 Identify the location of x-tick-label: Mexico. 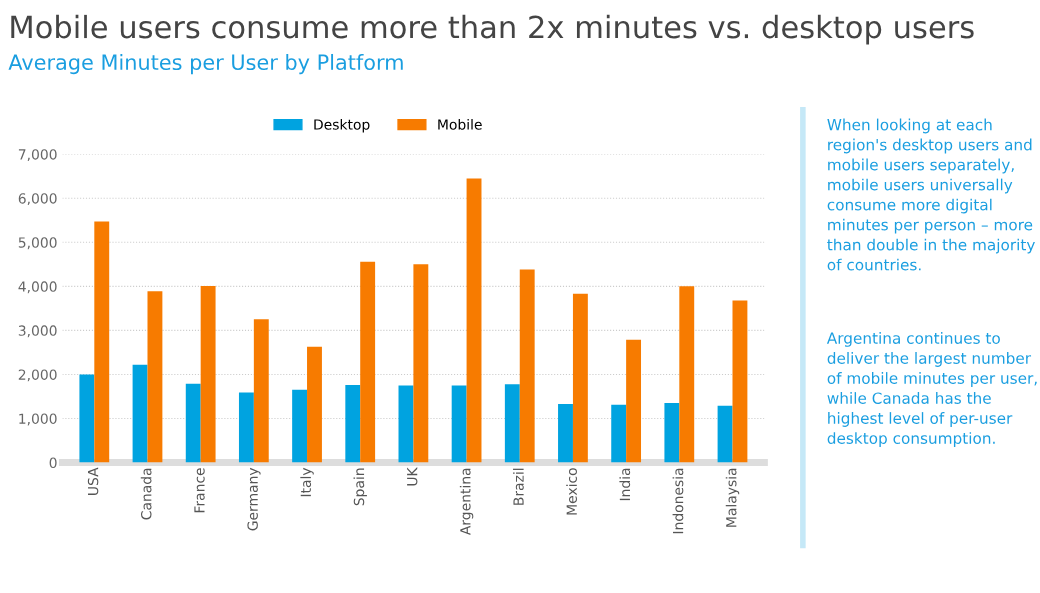
(571, 491).